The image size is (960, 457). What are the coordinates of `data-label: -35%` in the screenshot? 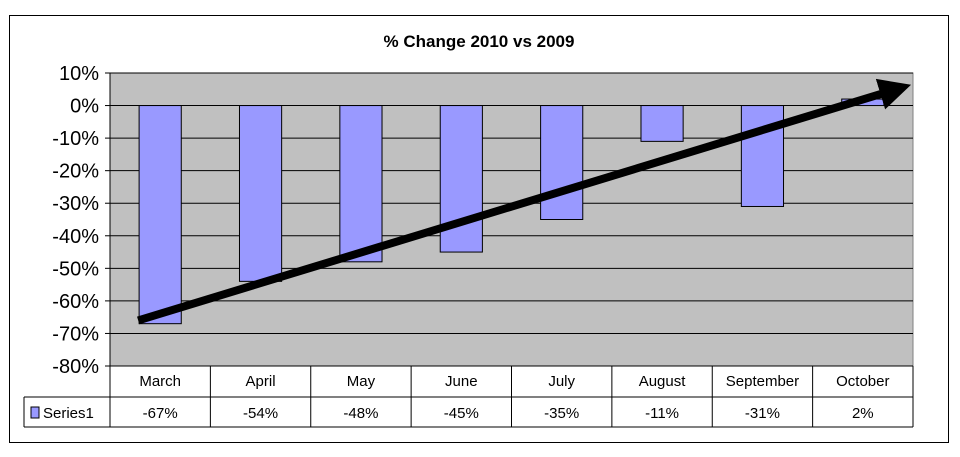 It's located at (561, 413).